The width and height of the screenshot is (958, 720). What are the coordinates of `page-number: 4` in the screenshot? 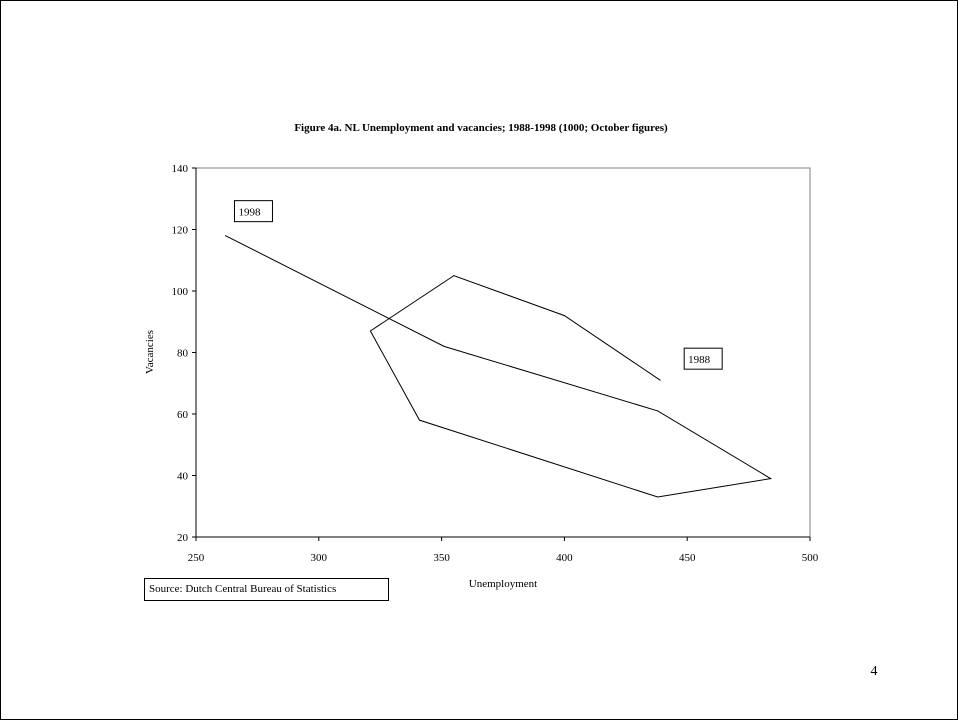 It's located at (874, 671).